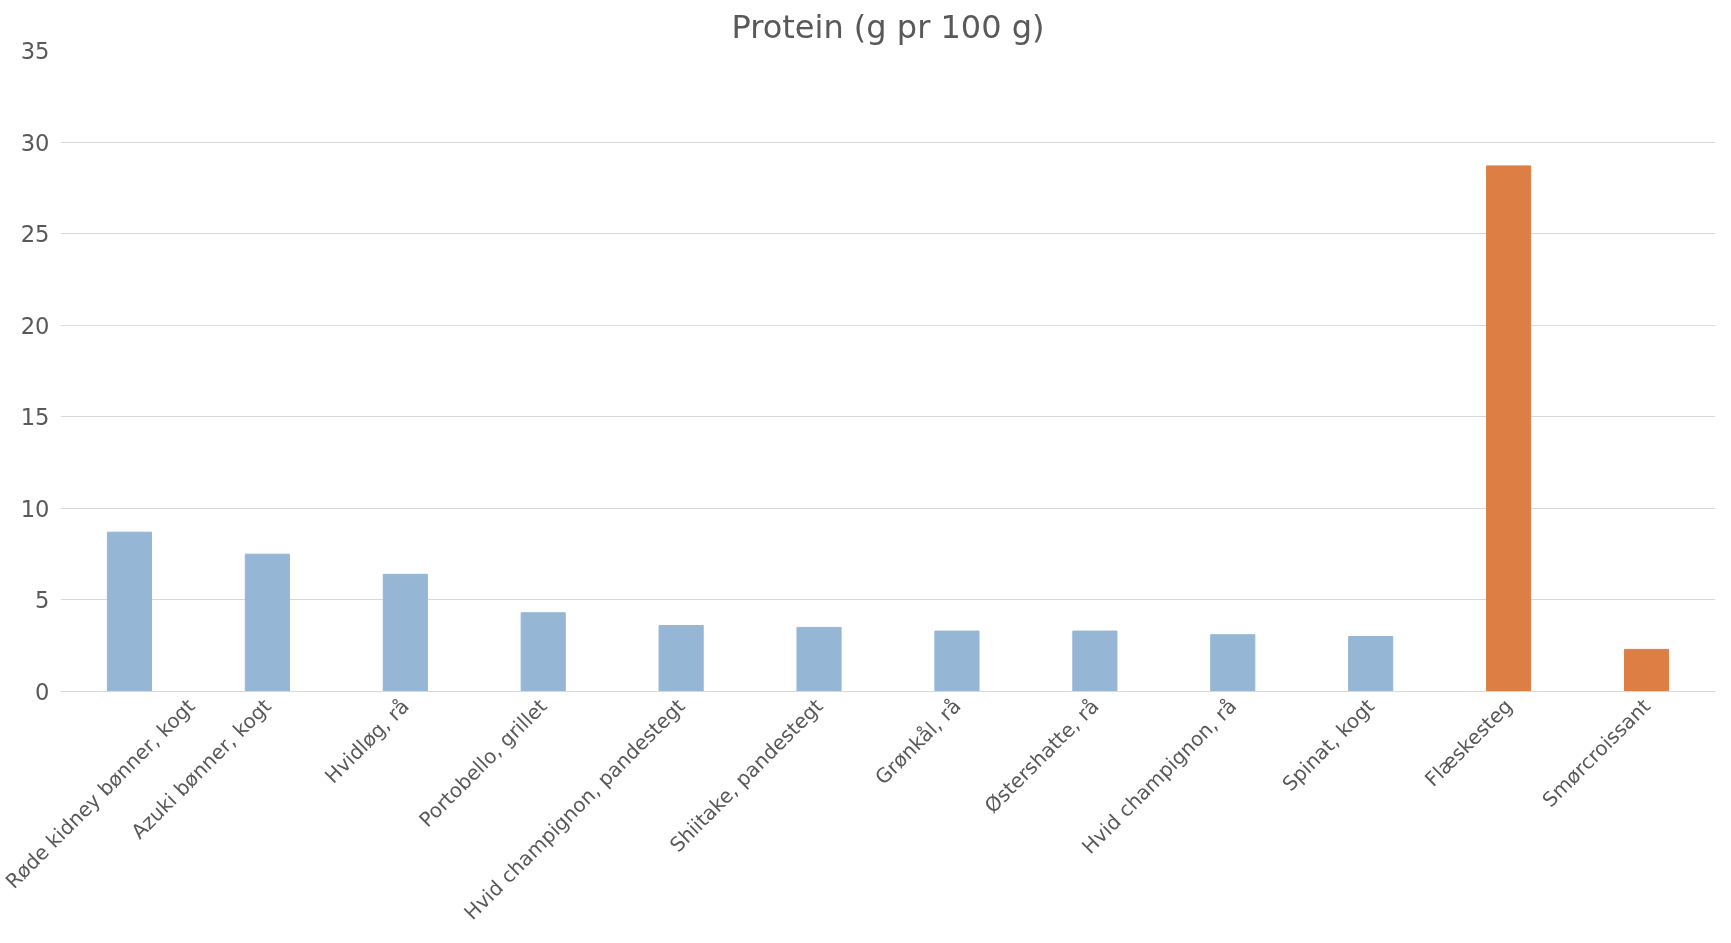 The height and width of the screenshot is (943, 1731). I want to click on y-tick-label: 35, so click(35, 51).